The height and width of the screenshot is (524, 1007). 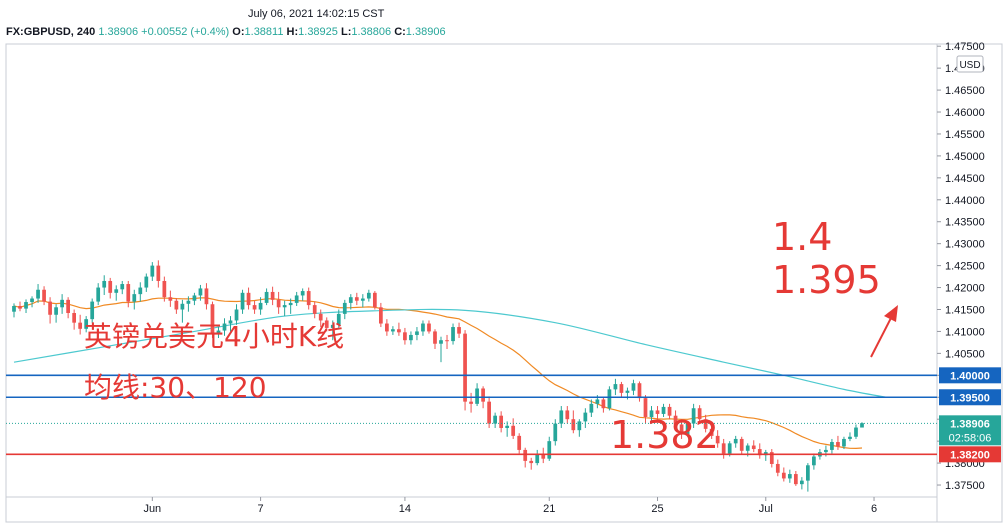 I want to click on annotation-ma-note: 均线:30、120, so click(x=175, y=387).